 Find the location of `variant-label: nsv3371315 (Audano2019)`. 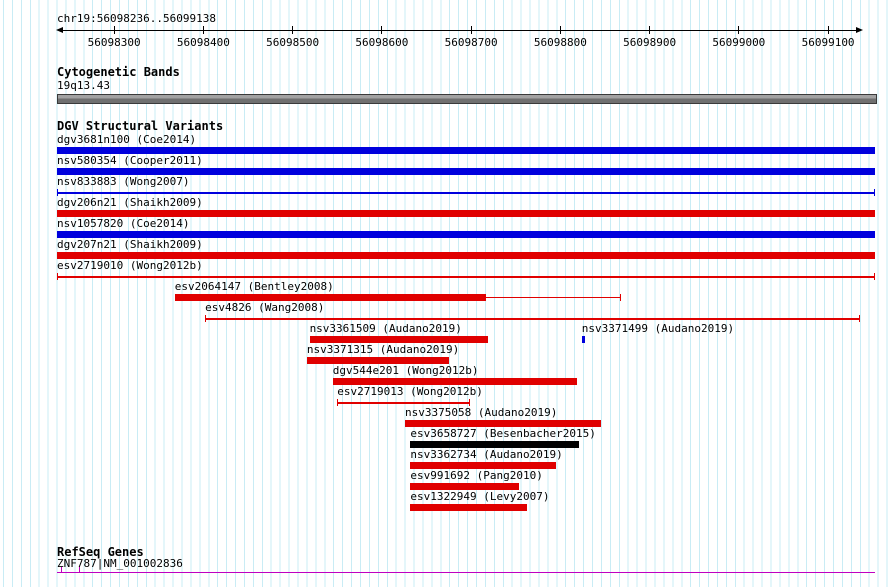

variant-label: nsv3371315 (Audano2019) is located at coordinates (383, 349).